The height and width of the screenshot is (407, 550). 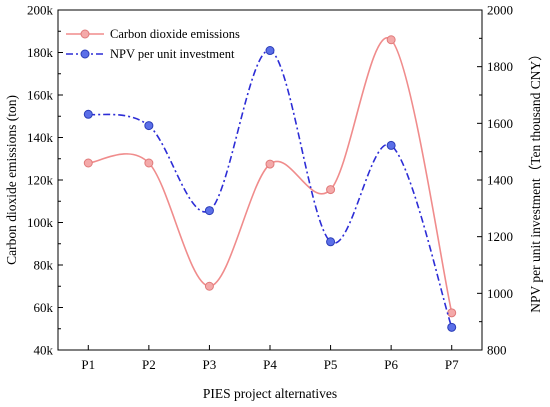 What do you see at coordinates (149, 364) in the screenshot?
I see `x-tick-label: P2` at bounding box center [149, 364].